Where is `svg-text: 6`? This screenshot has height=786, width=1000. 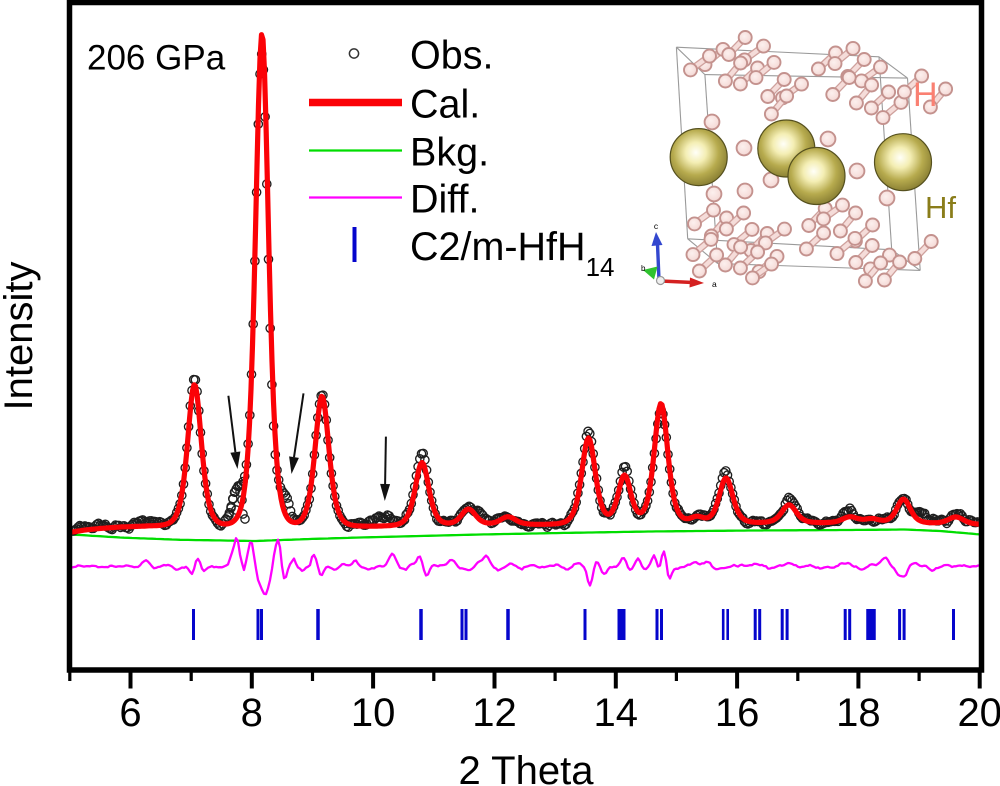 svg-text: 6 is located at coordinates (130, 713).